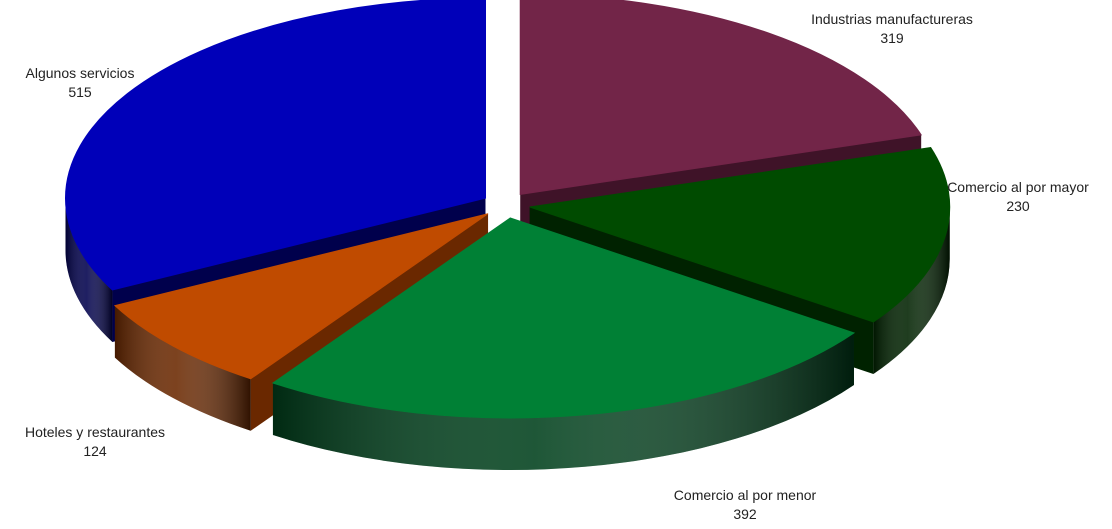 The image size is (1112, 529). Describe the element at coordinates (740, 234) in the screenshot. I see `slice-comercio-al-por-mayor` at that location.